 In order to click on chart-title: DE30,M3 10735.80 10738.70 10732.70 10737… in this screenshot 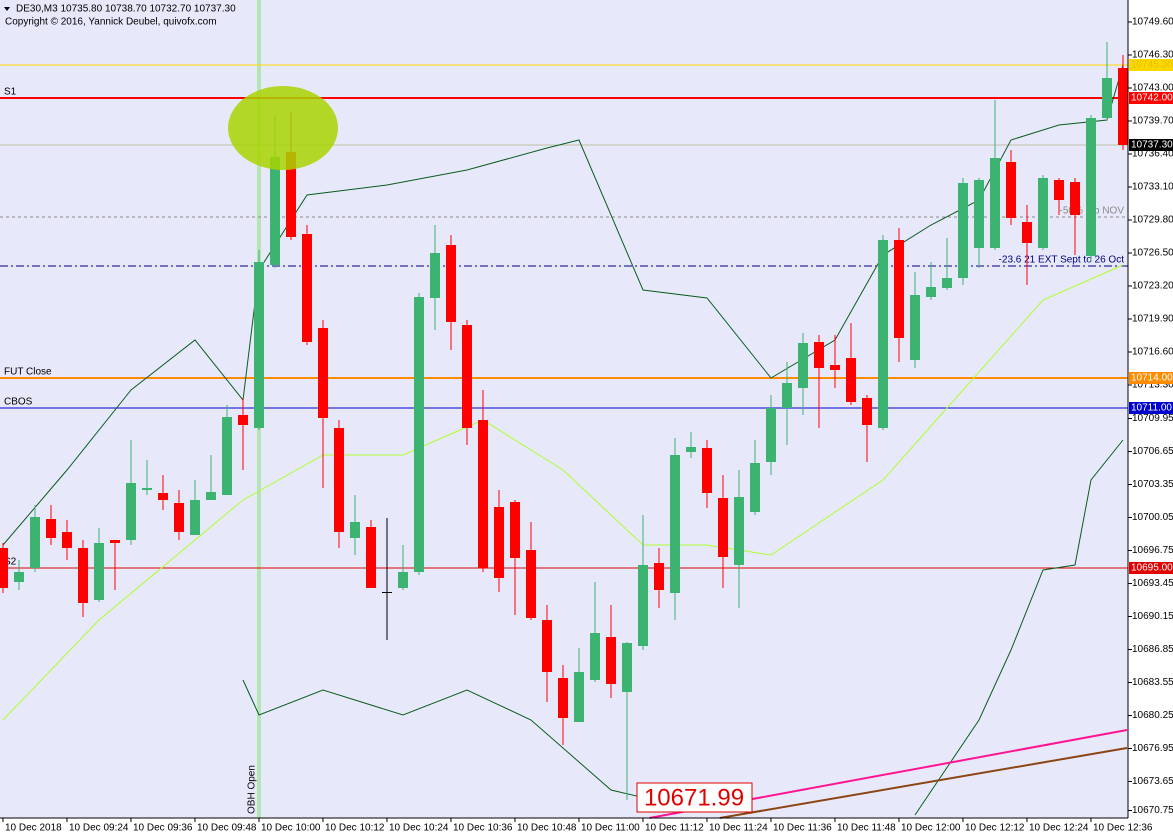, I will do `click(126, 9)`.